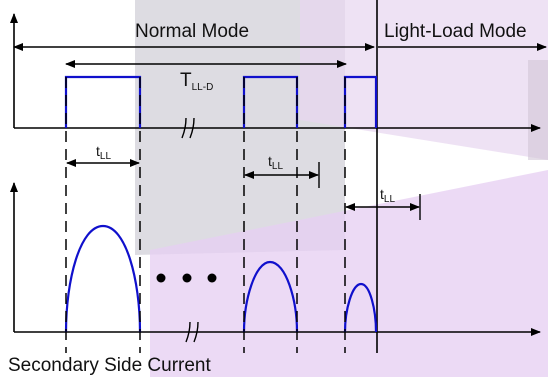  I want to click on upper-axis-break-icon, so click(188, 128).